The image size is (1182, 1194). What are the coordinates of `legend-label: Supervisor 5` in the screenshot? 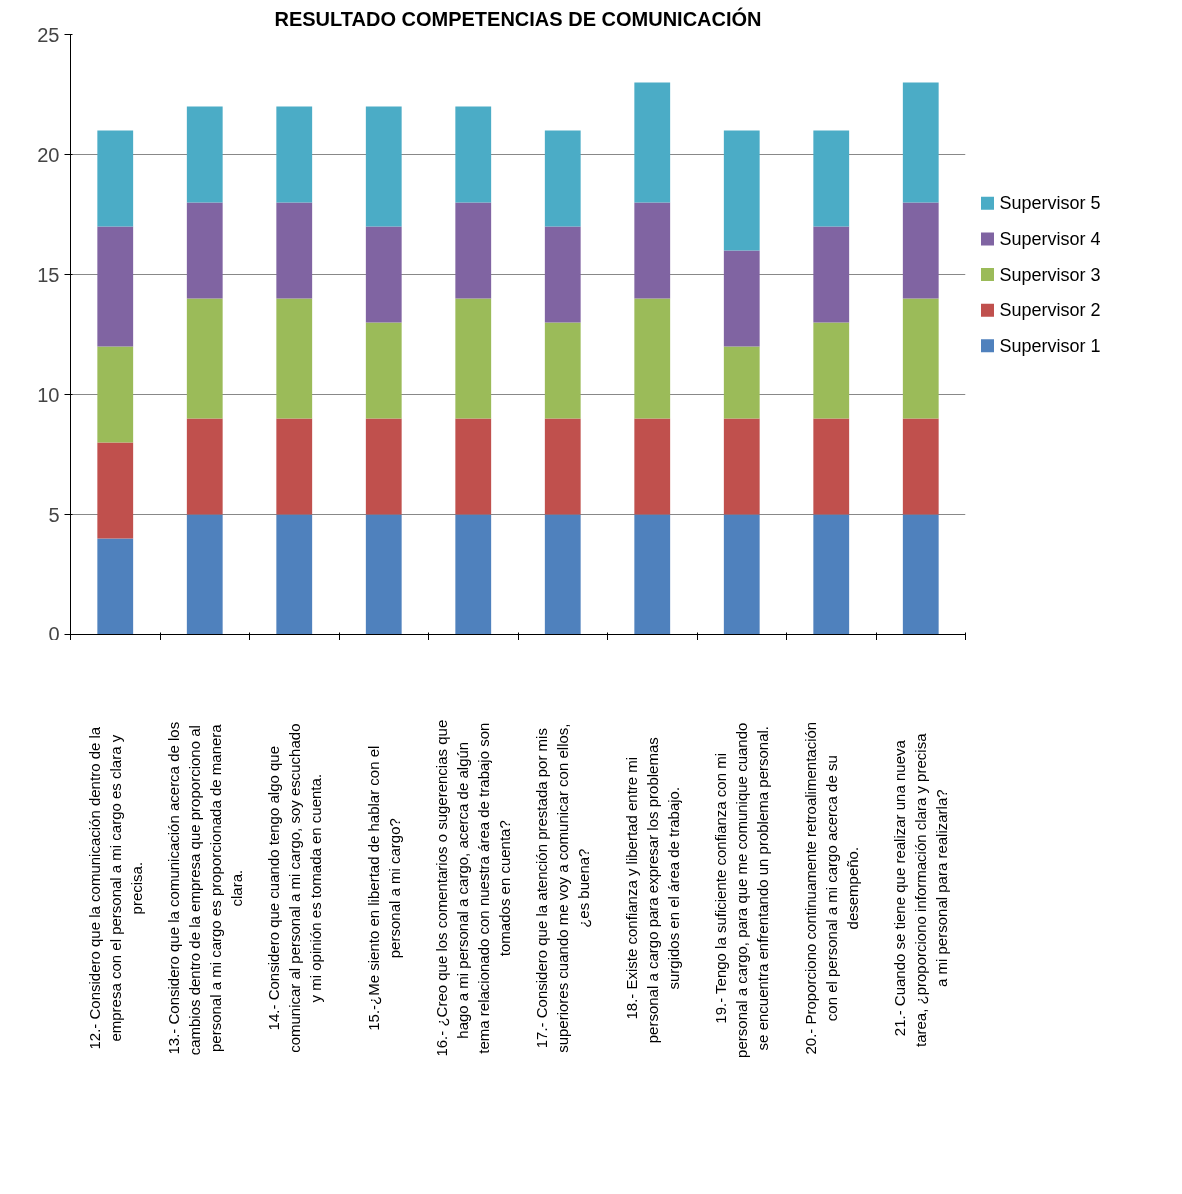 It's located at (1050, 203).